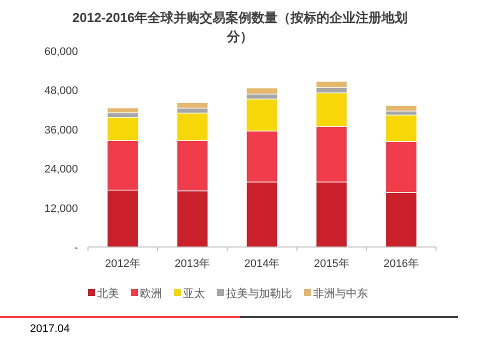 The width and height of the screenshot is (480, 345). What do you see at coordinates (61, 208) in the screenshot?
I see `y-tick-label: 12,000` at bounding box center [61, 208].